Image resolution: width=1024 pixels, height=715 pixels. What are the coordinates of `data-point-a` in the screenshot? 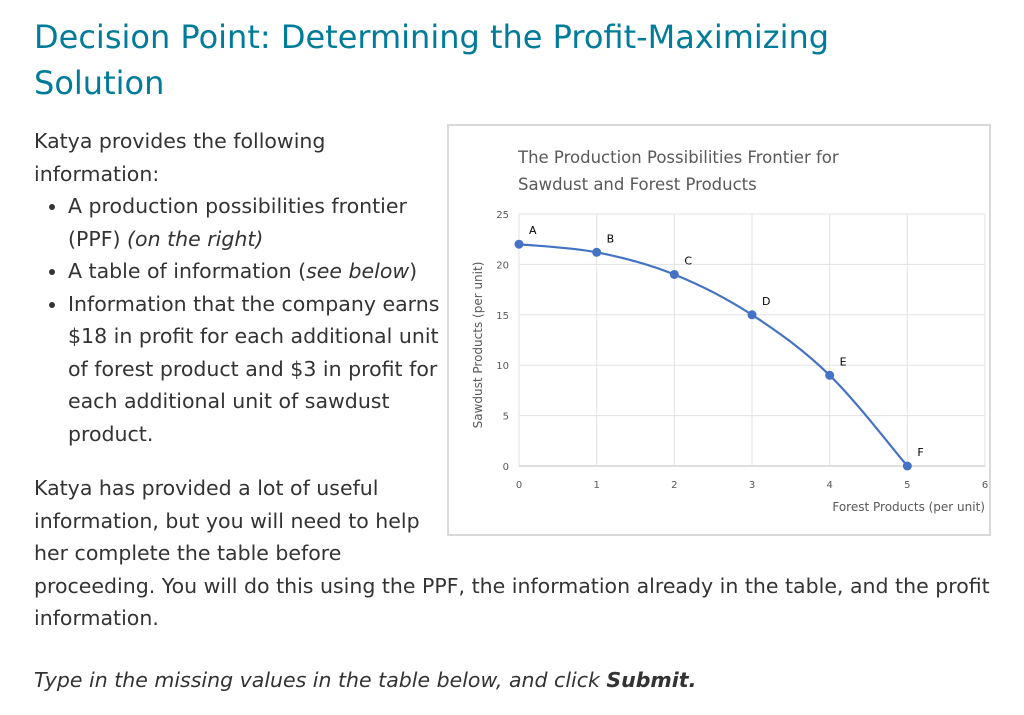 It's located at (519, 244).